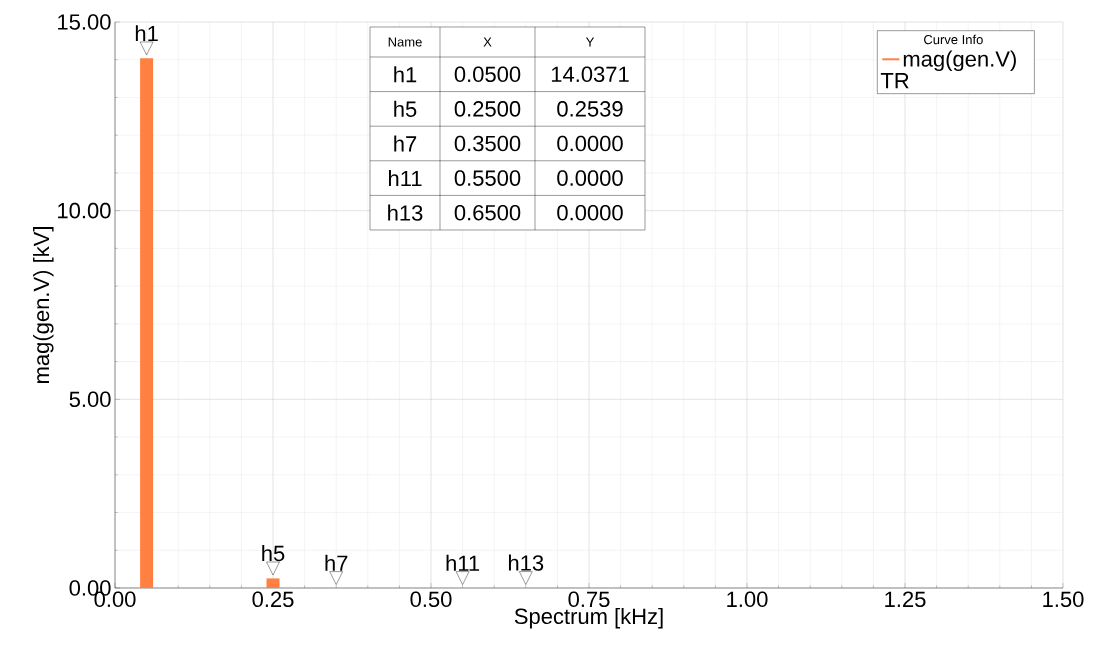 The width and height of the screenshot is (1101, 658). Describe the element at coordinates (487, 212) in the screenshot. I see `annotation: 0.6500` at that location.